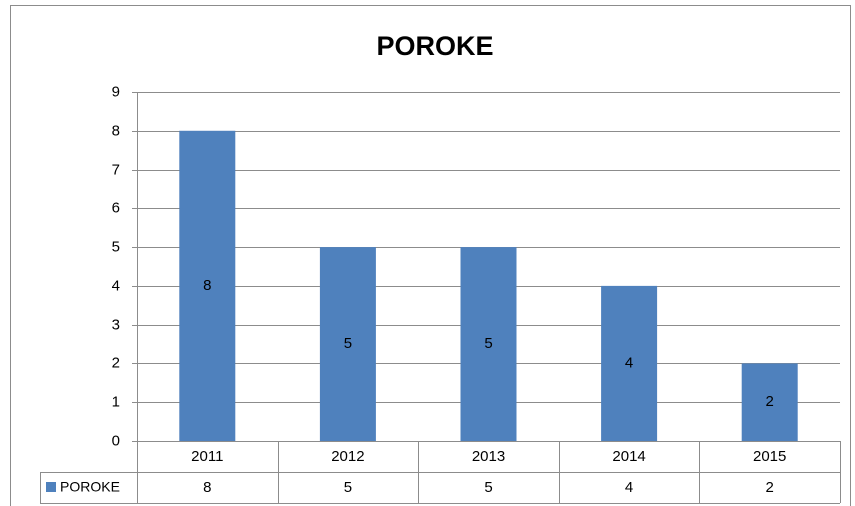  Describe the element at coordinates (116, 246) in the screenshot. I see `y-tick-label: 5` at that location.